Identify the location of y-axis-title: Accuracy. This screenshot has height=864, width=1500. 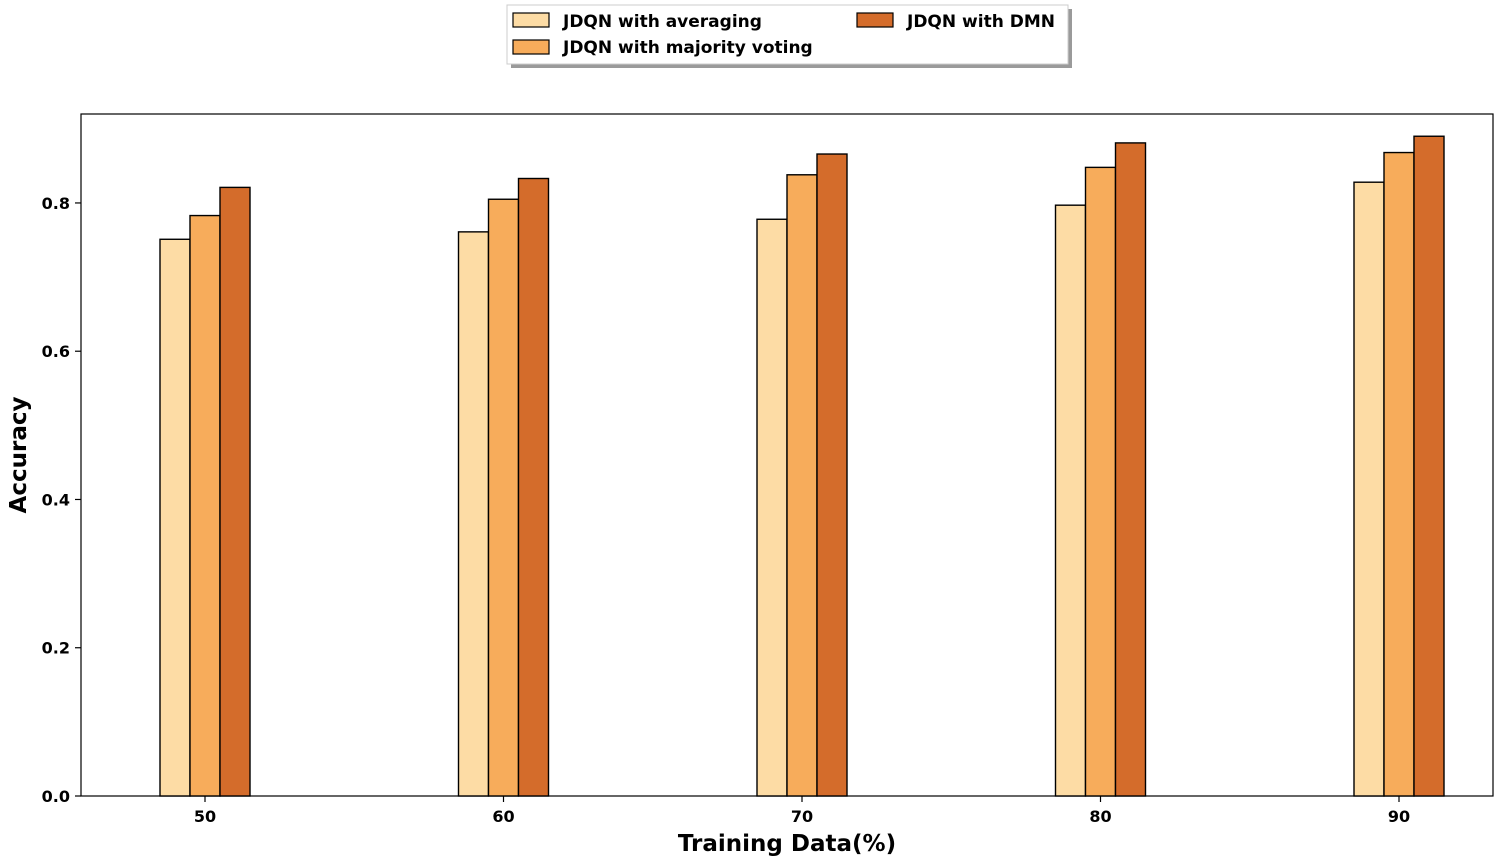
(19, 455).